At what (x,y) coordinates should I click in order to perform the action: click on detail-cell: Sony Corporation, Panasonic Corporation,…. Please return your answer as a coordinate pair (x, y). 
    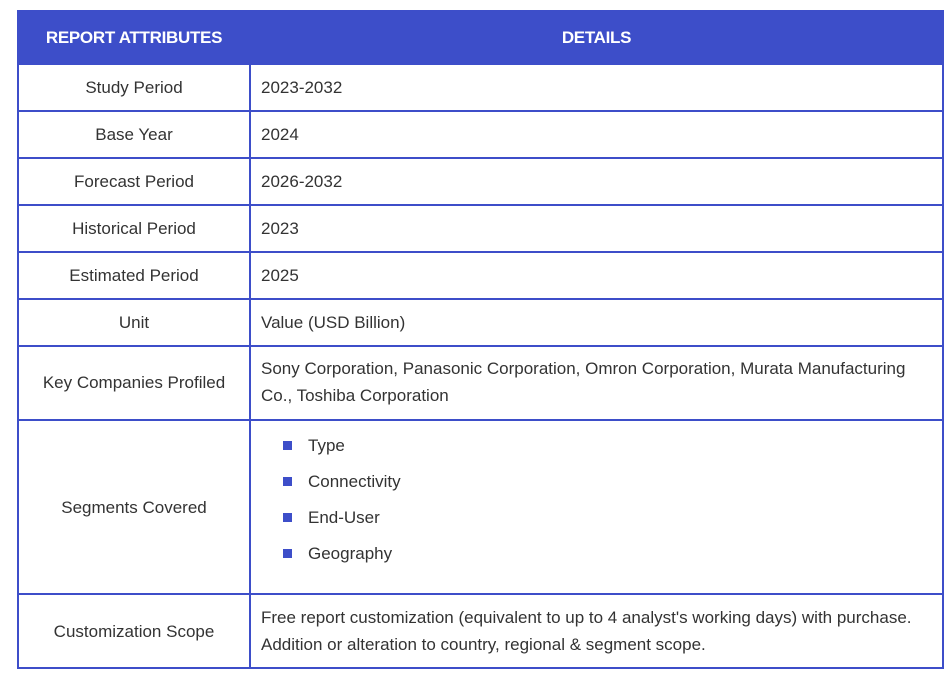
    Looking at the image, I should click on (596, 383).